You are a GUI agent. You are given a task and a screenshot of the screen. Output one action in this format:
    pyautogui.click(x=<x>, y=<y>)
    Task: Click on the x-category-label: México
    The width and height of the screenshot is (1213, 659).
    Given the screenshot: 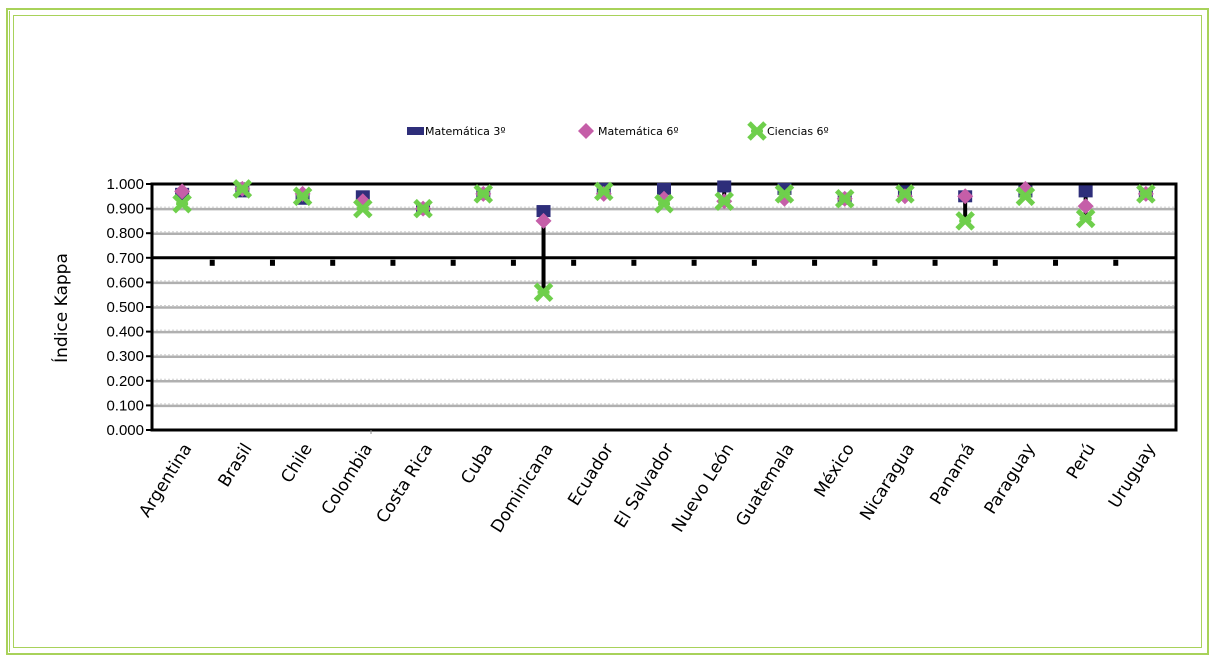 What is the action you would take?
    pyautogui.click(x=835, y=470)
    